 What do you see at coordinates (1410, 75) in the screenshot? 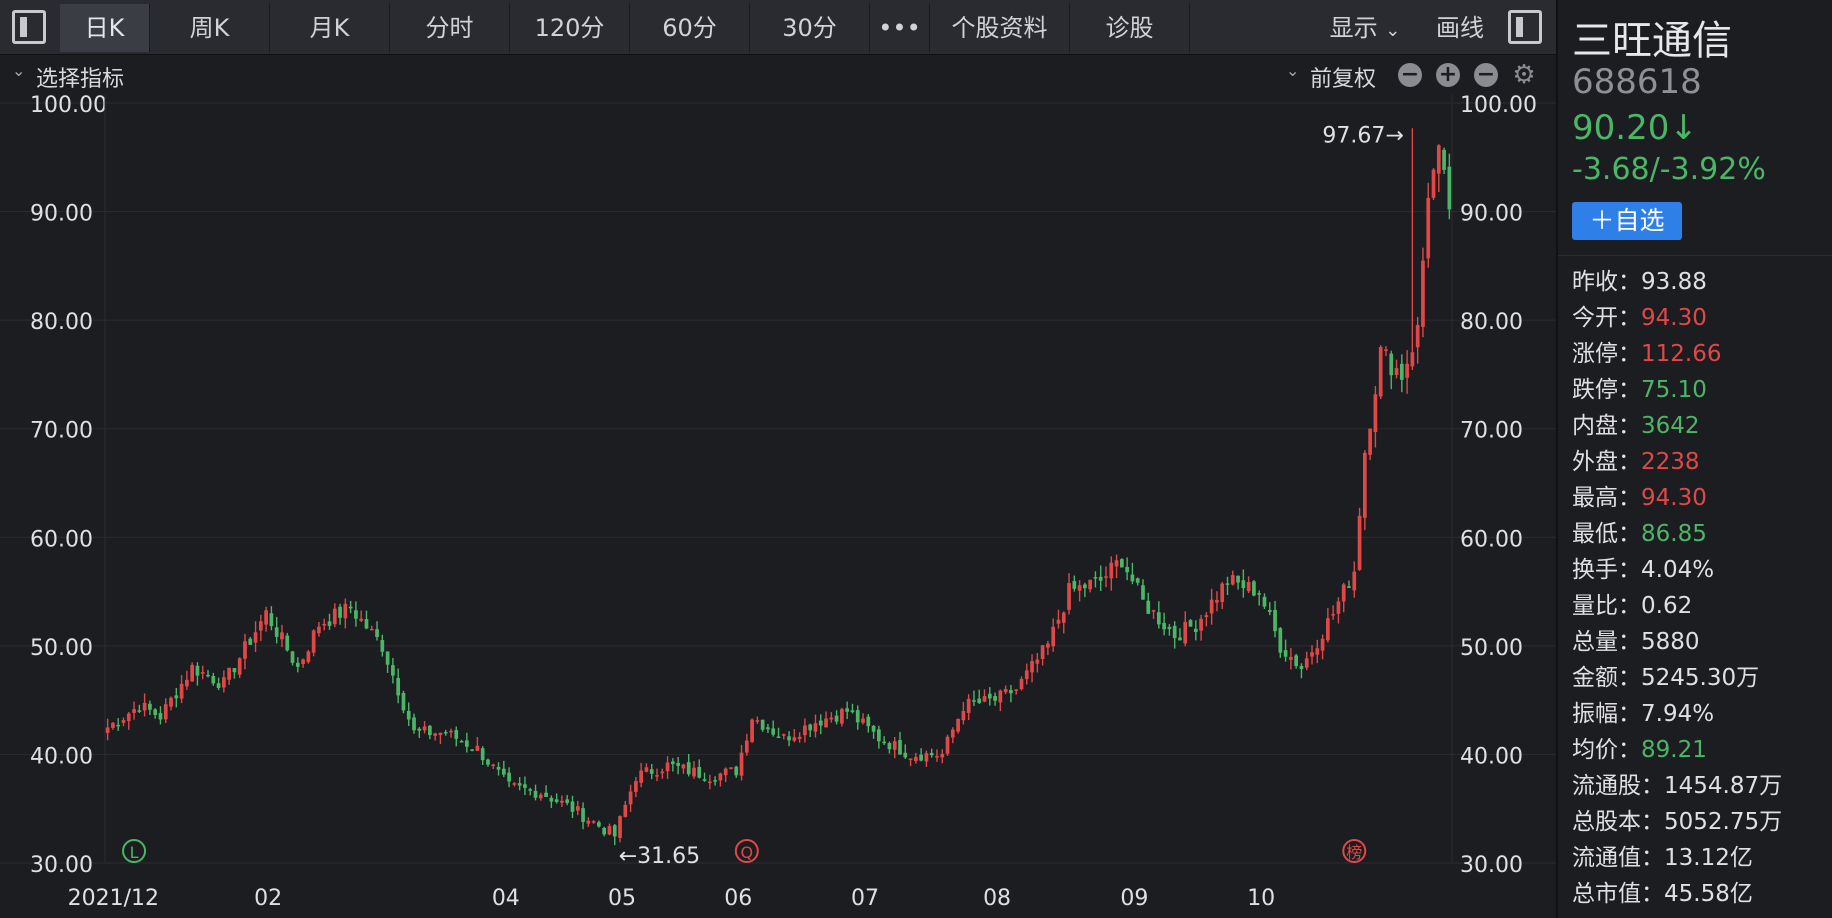
I see `zoom-out-icon: −` at bounding box center [1410, 75].